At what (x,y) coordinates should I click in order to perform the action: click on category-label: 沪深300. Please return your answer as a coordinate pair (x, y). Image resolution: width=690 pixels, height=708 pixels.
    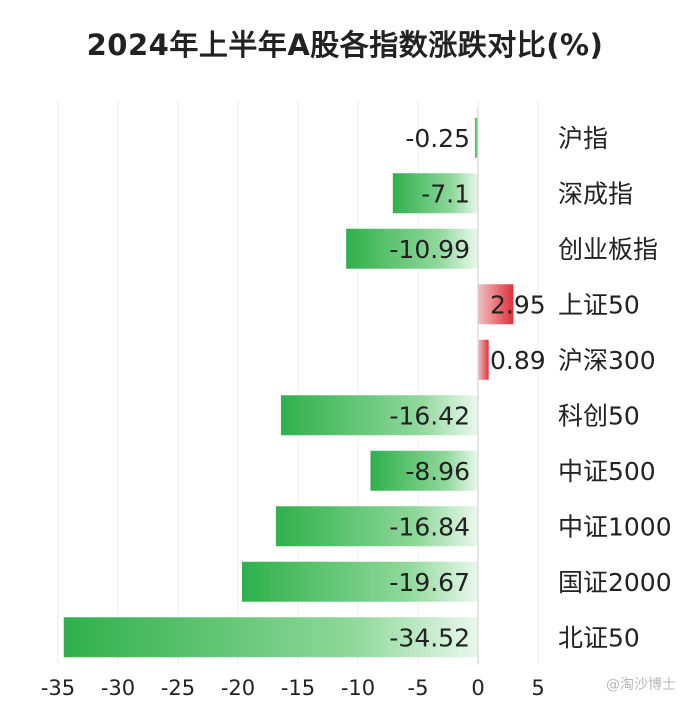
    Looking at the image, I should click on (607, 360).